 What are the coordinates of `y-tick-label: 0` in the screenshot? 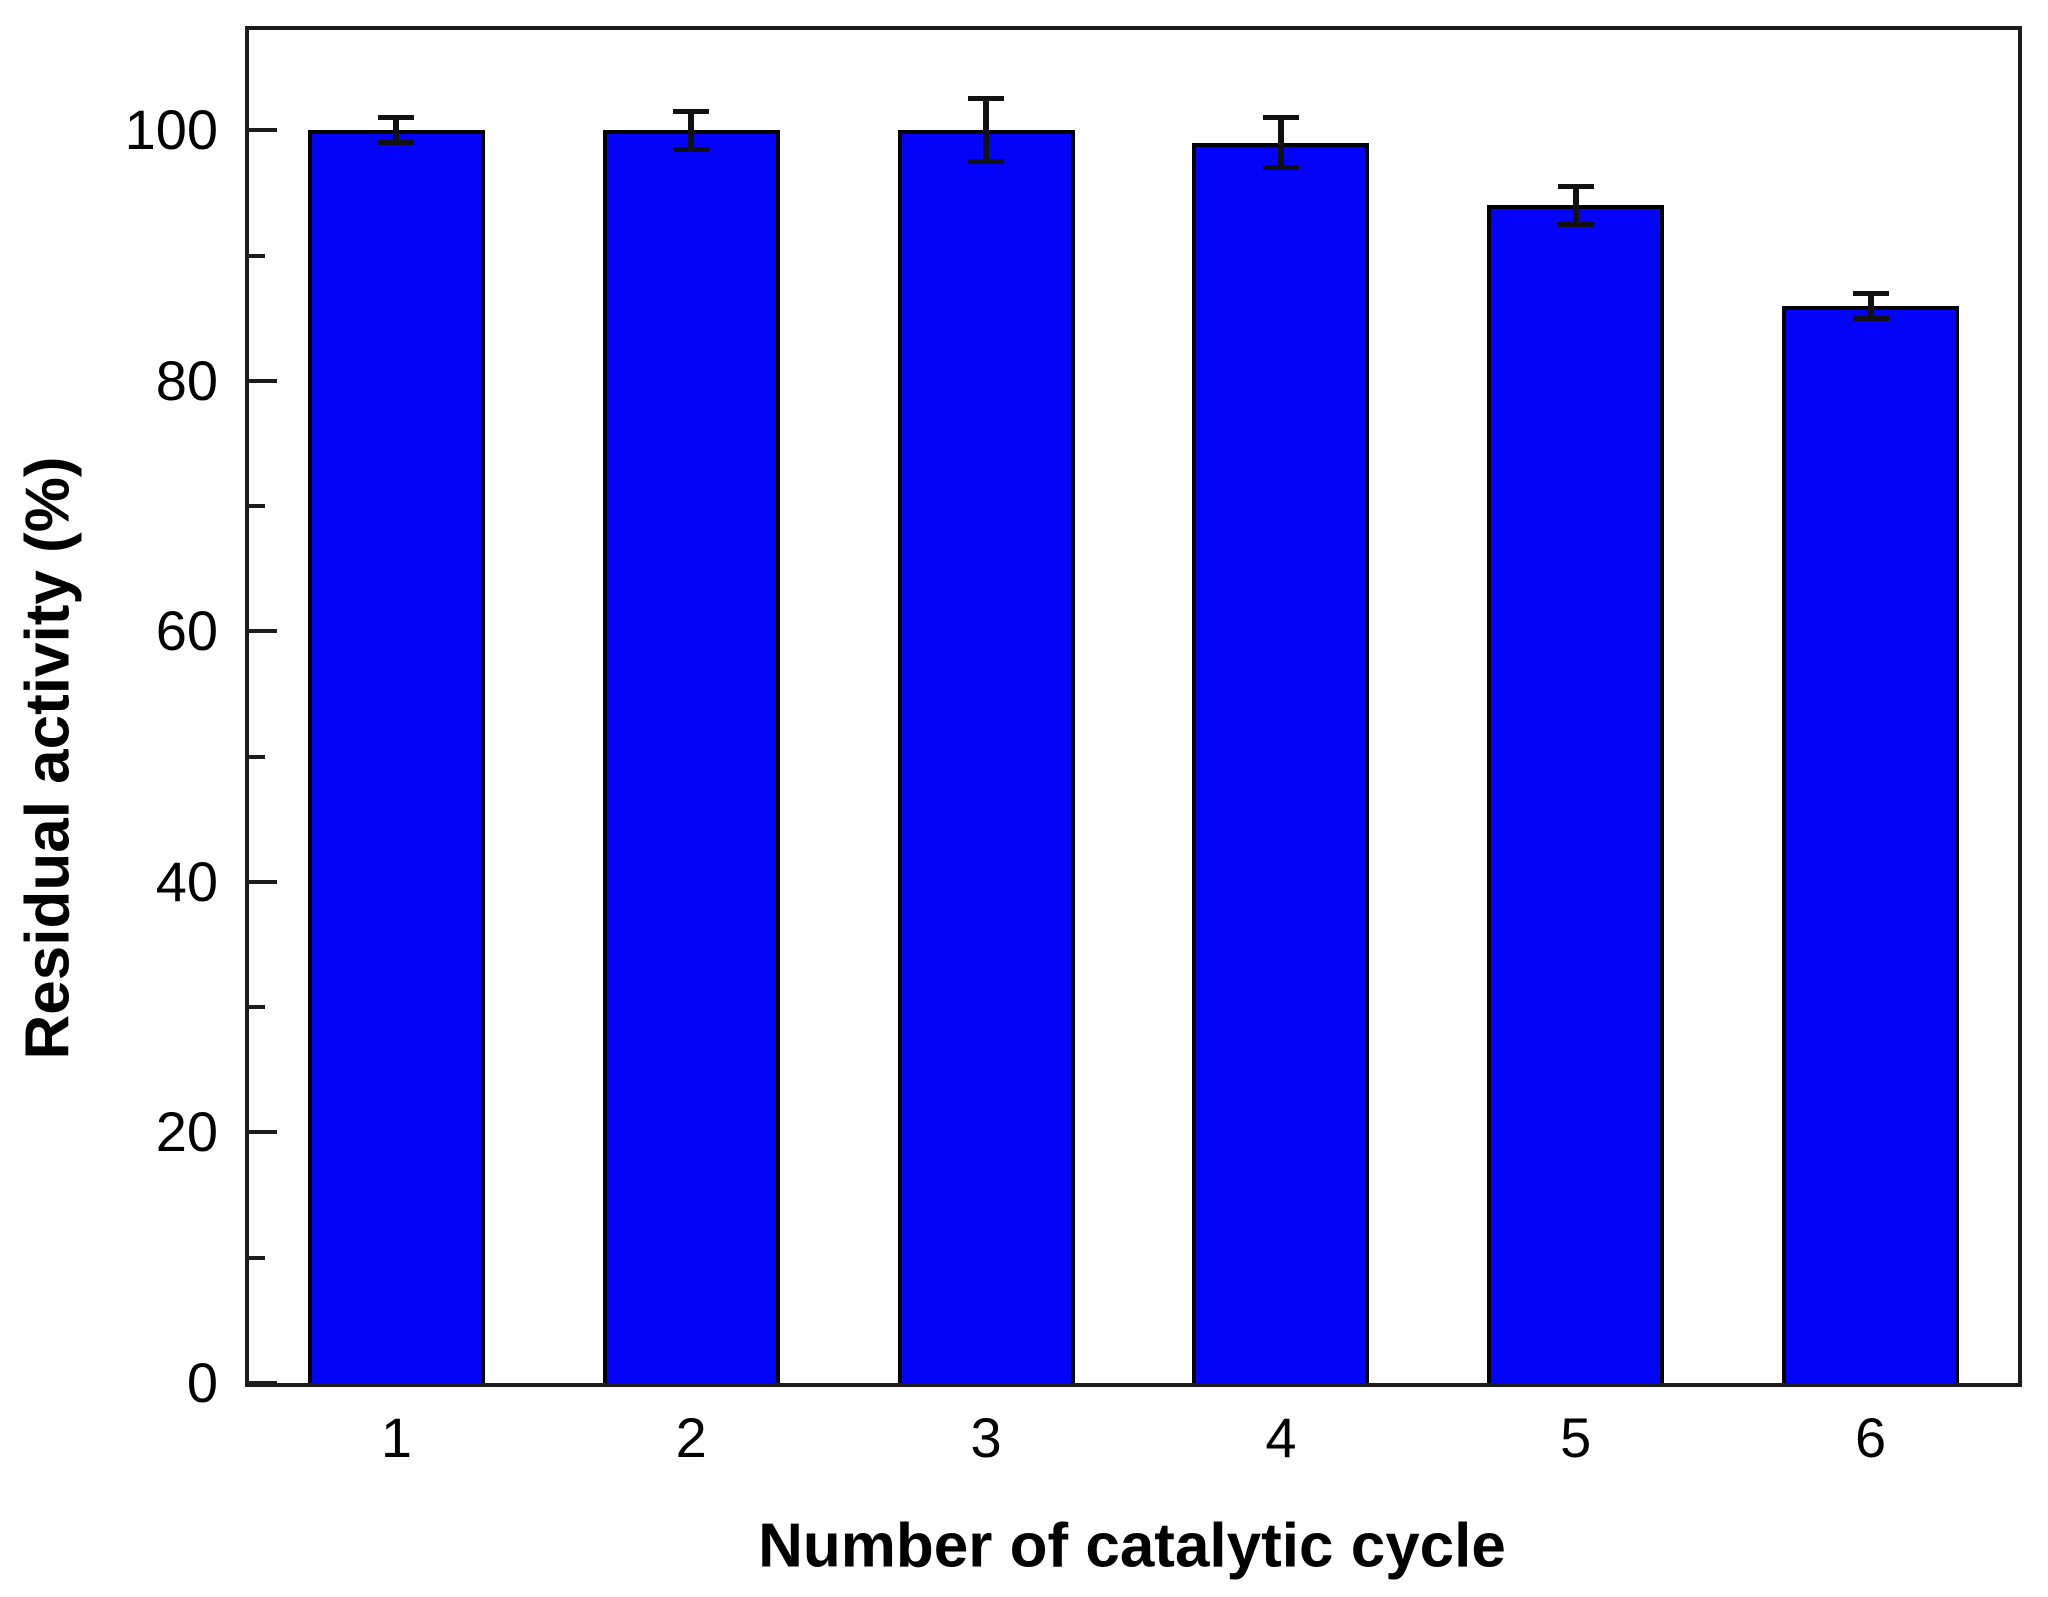 It's located at (202, 1382).